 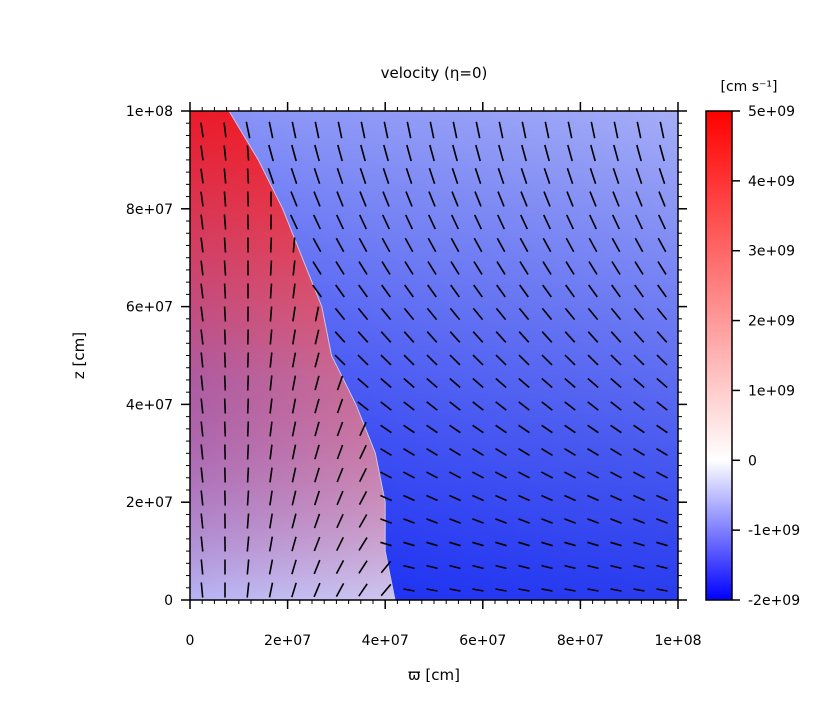 I want to click on y-axis-label: z [cm], so click(x=79, y=355).